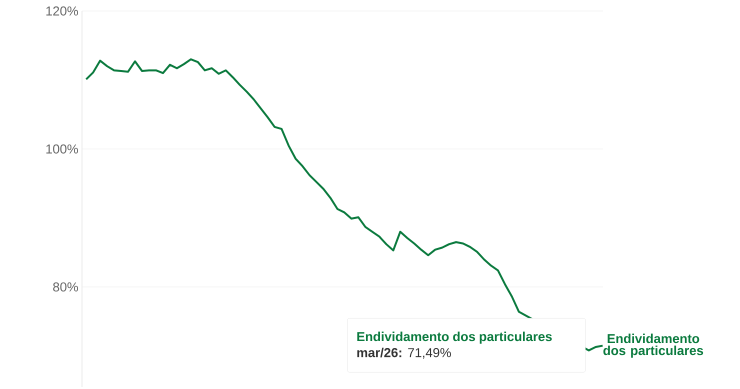  I want to click on annotation: mar/26: 71,49%, so click(404, 353).